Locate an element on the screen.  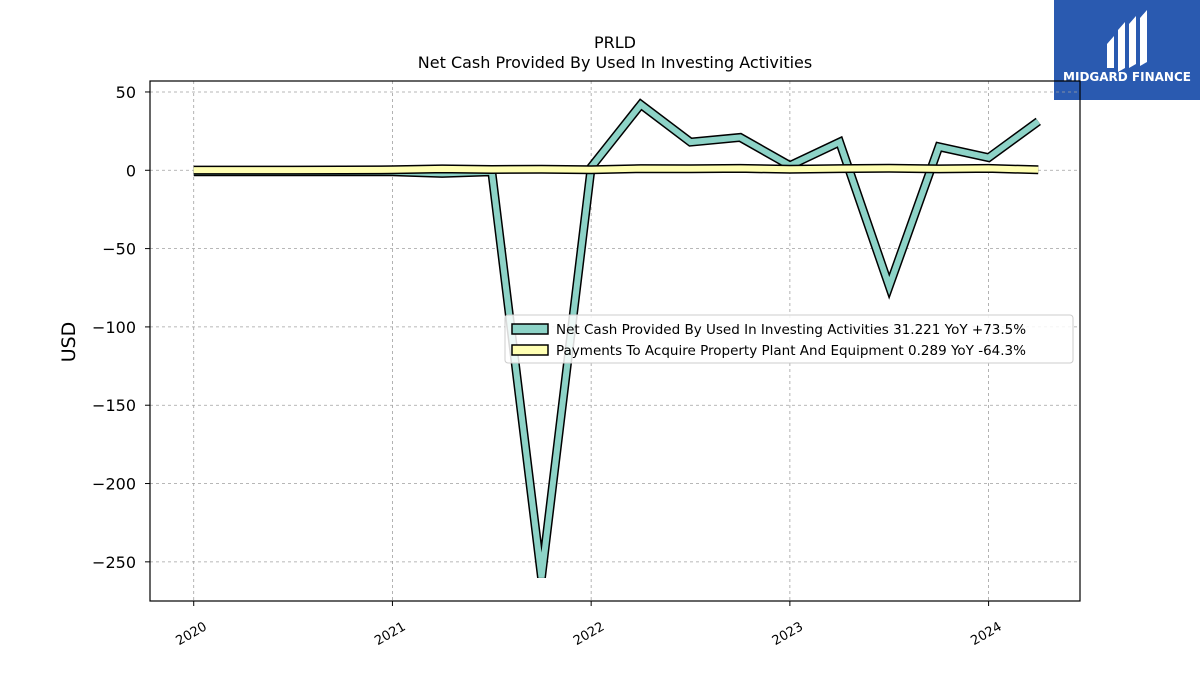
x-tick-label: 2020 is located at coordinates (192, 634).